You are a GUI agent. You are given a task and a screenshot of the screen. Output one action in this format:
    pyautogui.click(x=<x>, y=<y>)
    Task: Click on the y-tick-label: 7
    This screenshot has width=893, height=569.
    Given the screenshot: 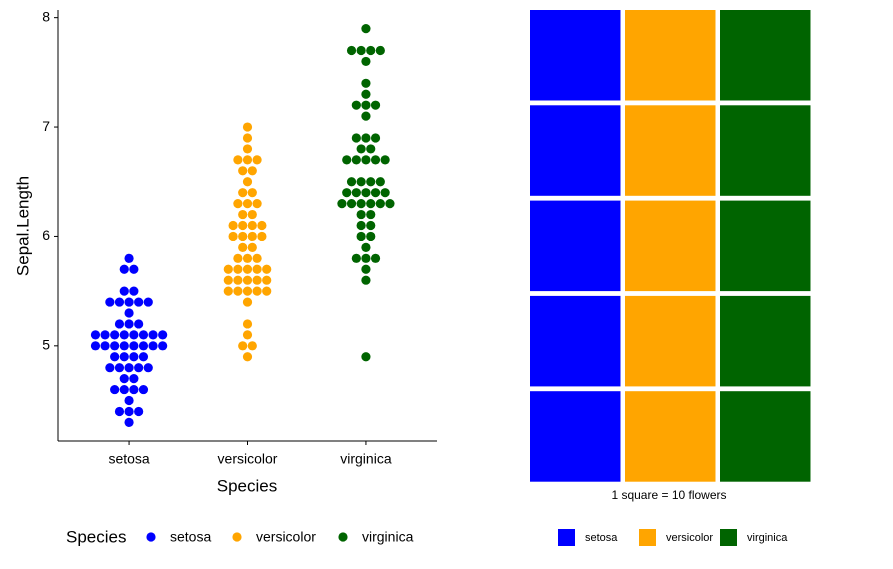 What is the action you would take?
    pyautogui.click(x=46, y=126)
    